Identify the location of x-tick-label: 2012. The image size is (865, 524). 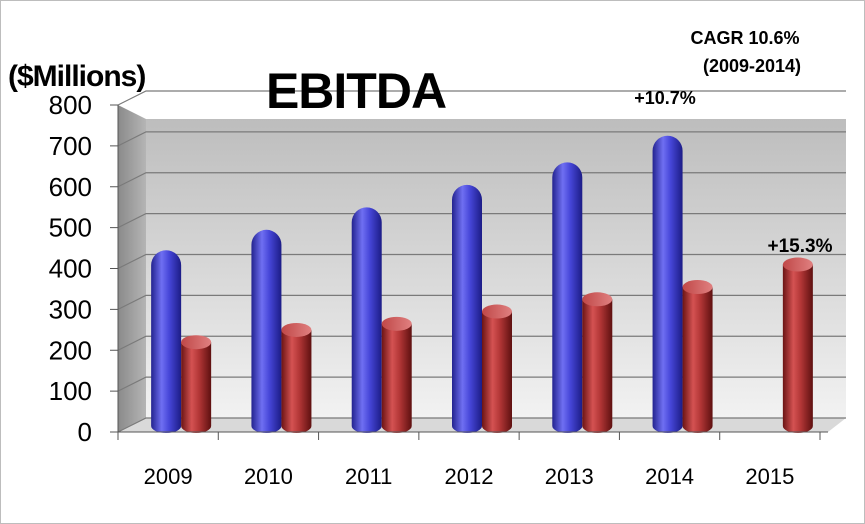
(469, 476).